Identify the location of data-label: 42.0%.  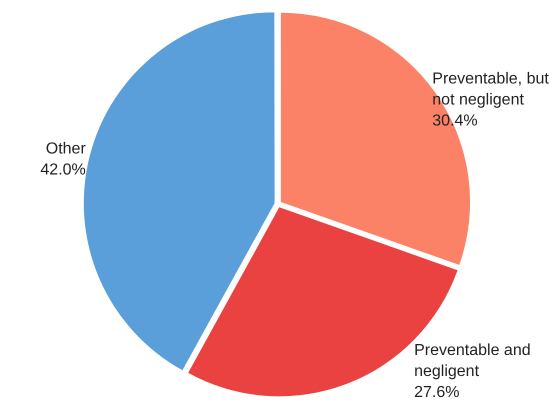
(63, 169).